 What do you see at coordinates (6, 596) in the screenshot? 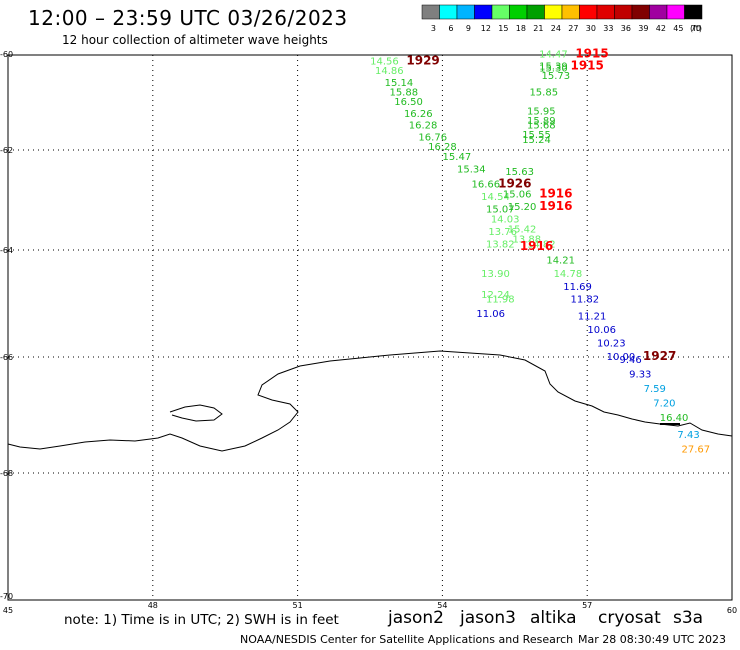
I see `latitude-label: -70` at bounding box center [6, 596].